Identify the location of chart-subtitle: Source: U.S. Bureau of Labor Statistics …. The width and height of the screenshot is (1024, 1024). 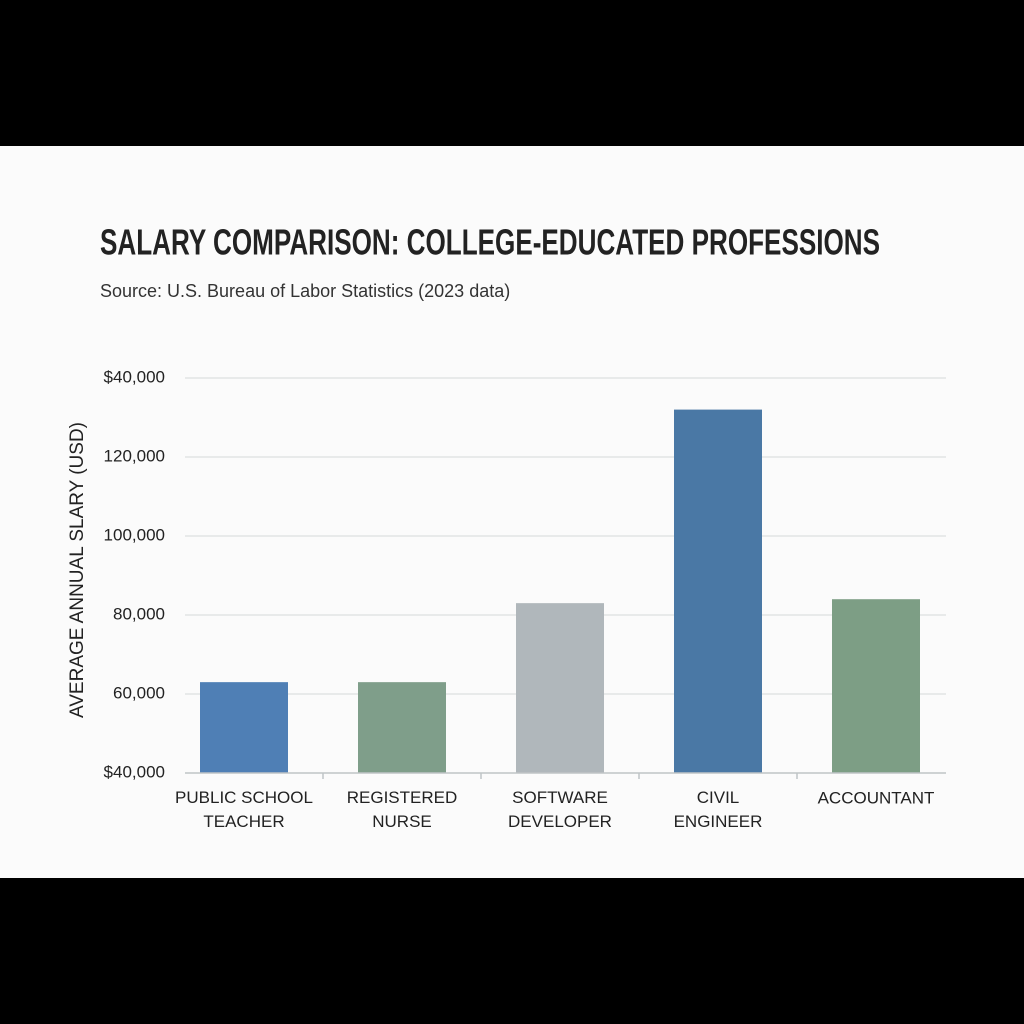
(305, 291).